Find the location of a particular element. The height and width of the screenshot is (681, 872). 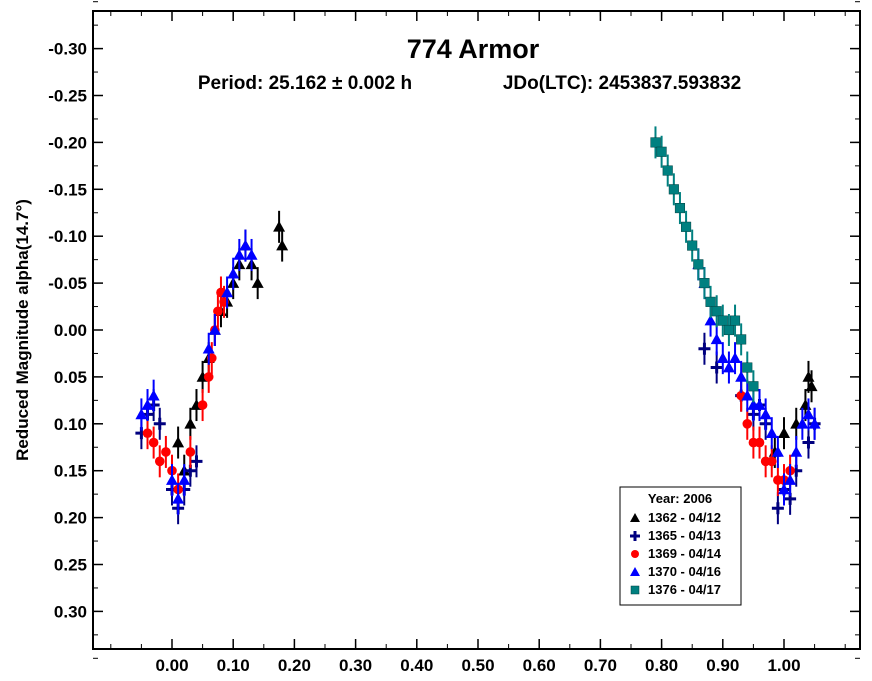

legend-box is located at coordinates (680, 546).